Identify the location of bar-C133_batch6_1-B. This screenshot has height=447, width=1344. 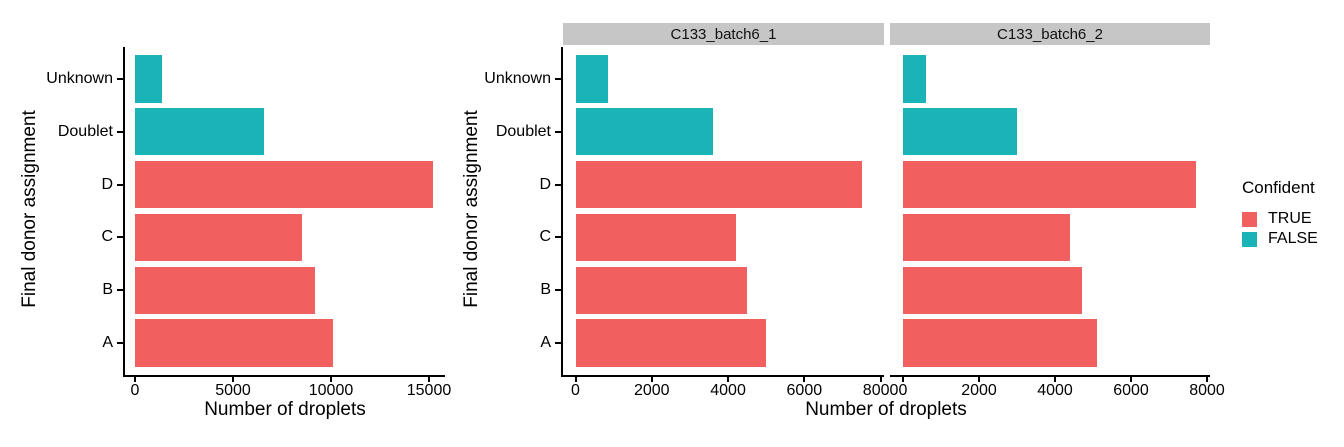
(661, 290).